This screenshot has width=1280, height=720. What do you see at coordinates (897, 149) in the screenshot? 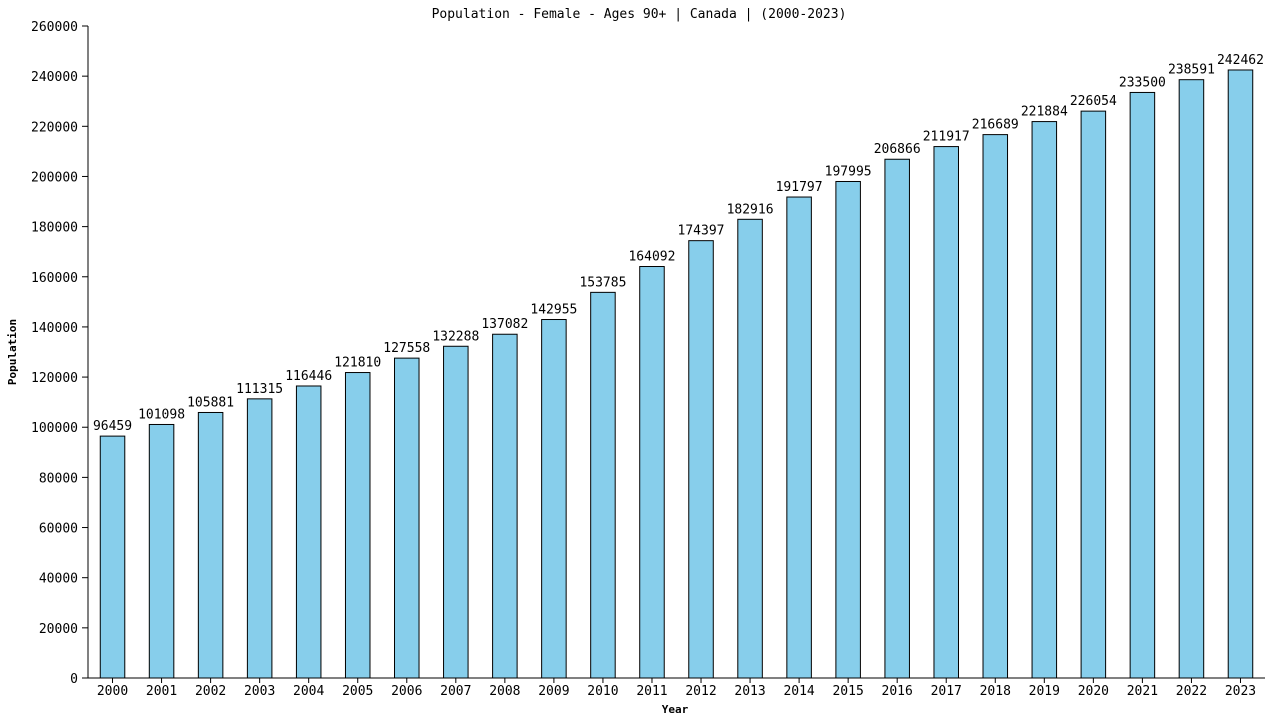
I see `data-label: 206866` at bounding box center [897, 149].